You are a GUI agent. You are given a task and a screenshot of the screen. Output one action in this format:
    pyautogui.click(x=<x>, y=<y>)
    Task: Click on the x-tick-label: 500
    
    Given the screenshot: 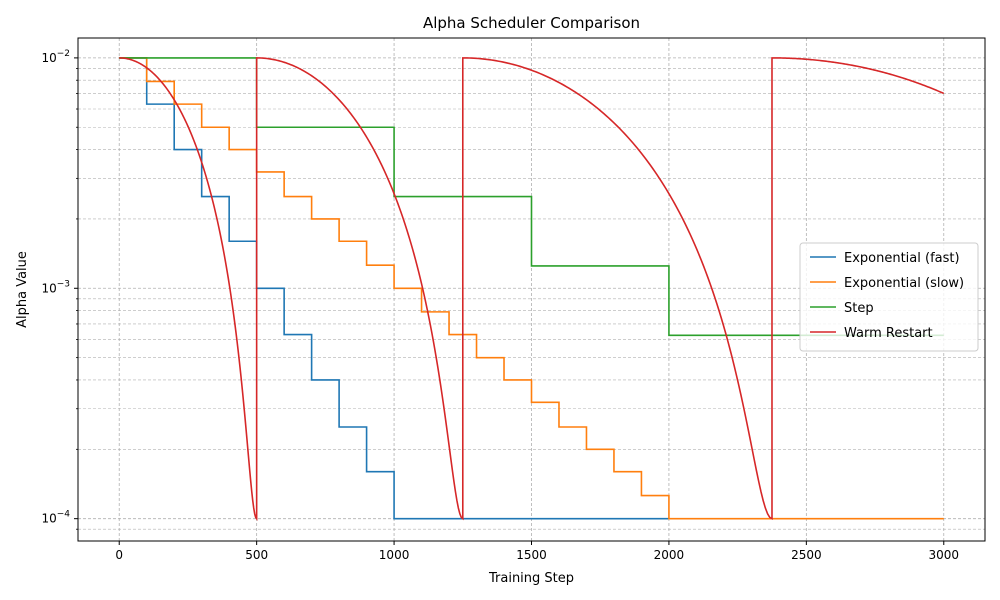 What is the action you would take?
    pyautogui.click(x=256, y=555)
    